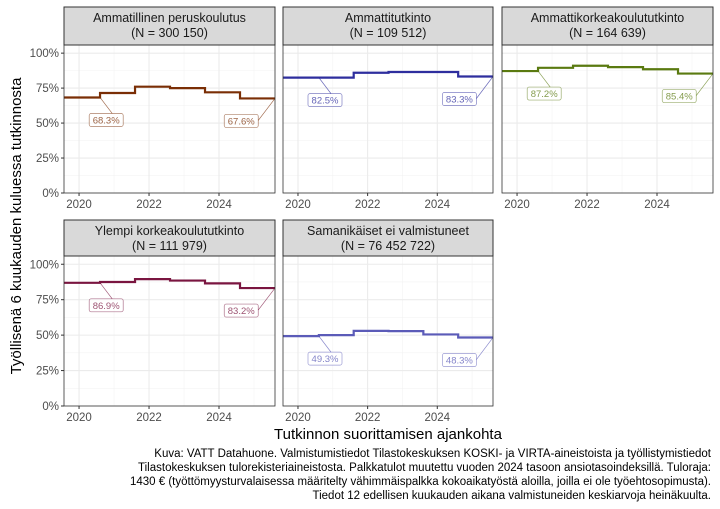 The image size is (720, 509). What do you see at coordinates (169, 18) in the screenshot?
I see `panel-title: Ammatillinen peruskoulutus` at bounding box center [169, 18].